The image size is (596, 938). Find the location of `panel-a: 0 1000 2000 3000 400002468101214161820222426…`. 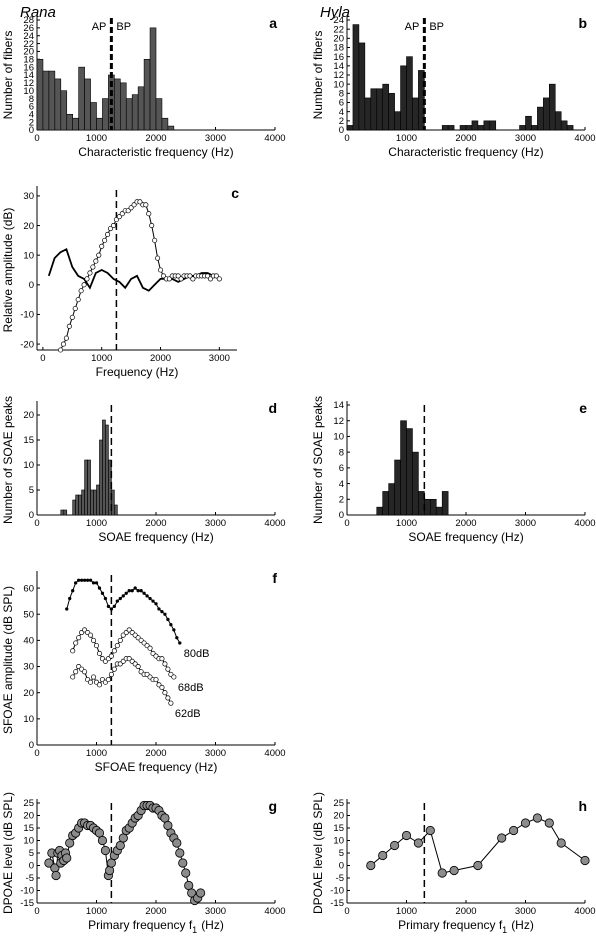

panel-a: 0 1000 2000 3000 400002468101214161820222426… is located at coordinates (143, 87).